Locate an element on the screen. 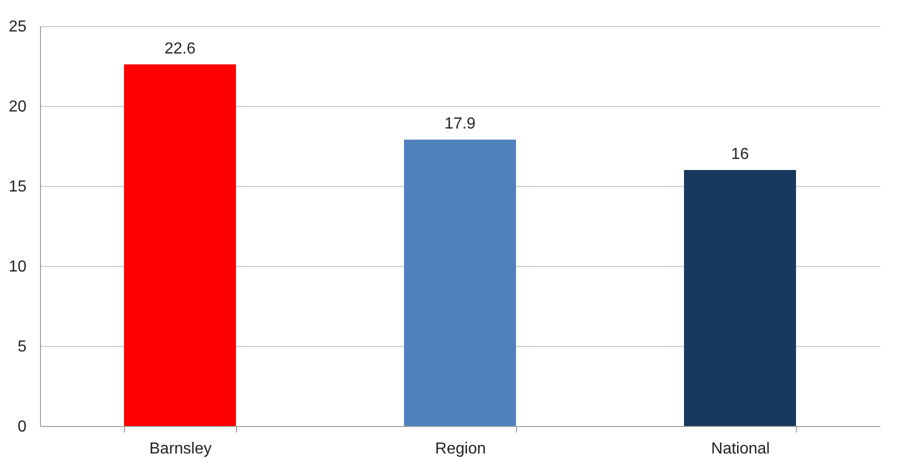  y-tick-label: 0 is located at coordinates (22, 427).